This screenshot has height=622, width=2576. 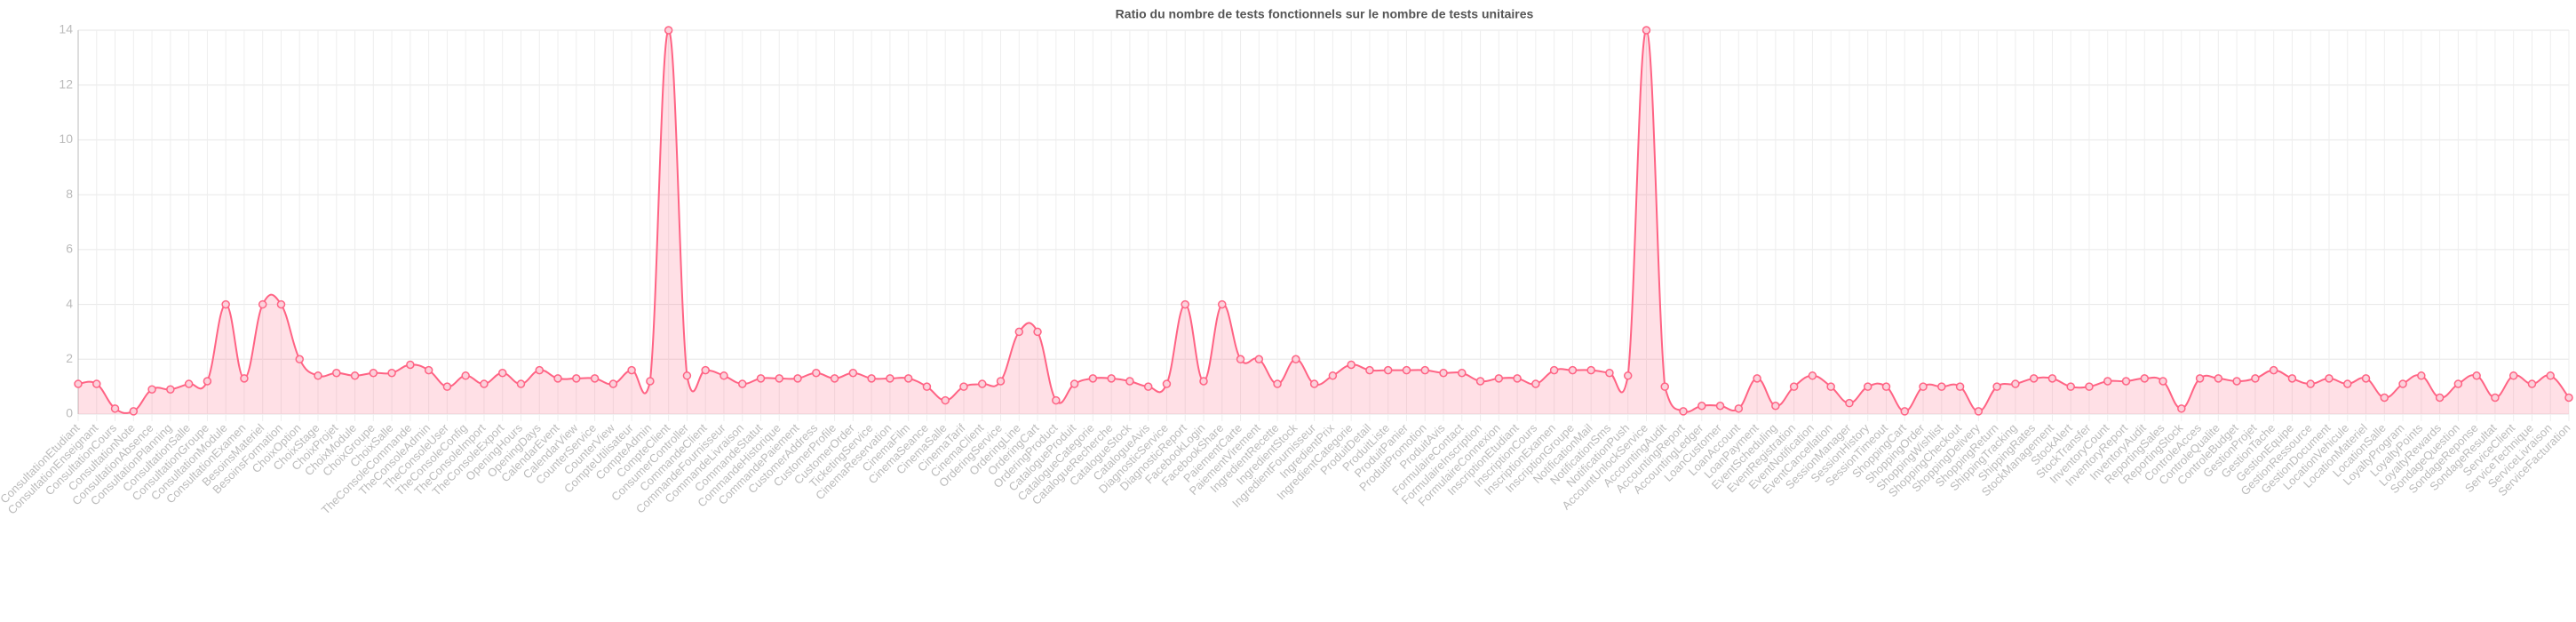 What do you see at coordinates (69, 303) in the screenshot?
I see `y-tick-label: 4` at bounding box center [69, 303].